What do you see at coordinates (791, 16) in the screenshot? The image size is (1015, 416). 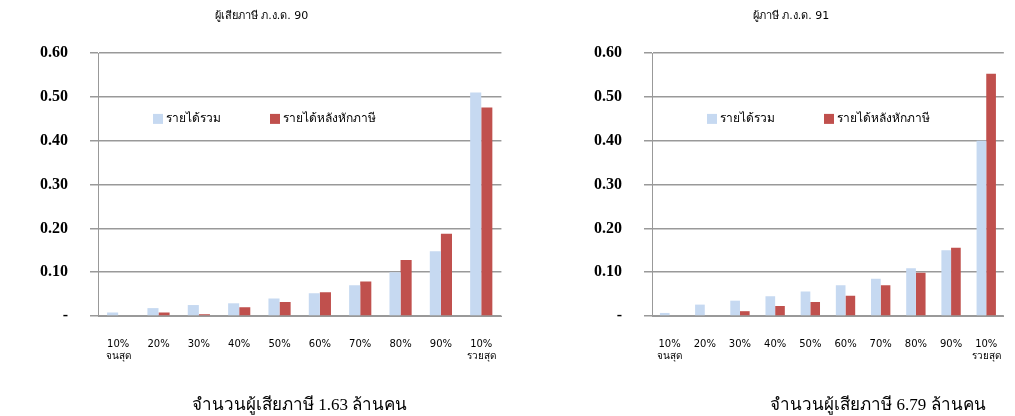 I see `chart-title: ผู้ภาษี ภ.ง.ด. 91` at bounding box center [791, 16].